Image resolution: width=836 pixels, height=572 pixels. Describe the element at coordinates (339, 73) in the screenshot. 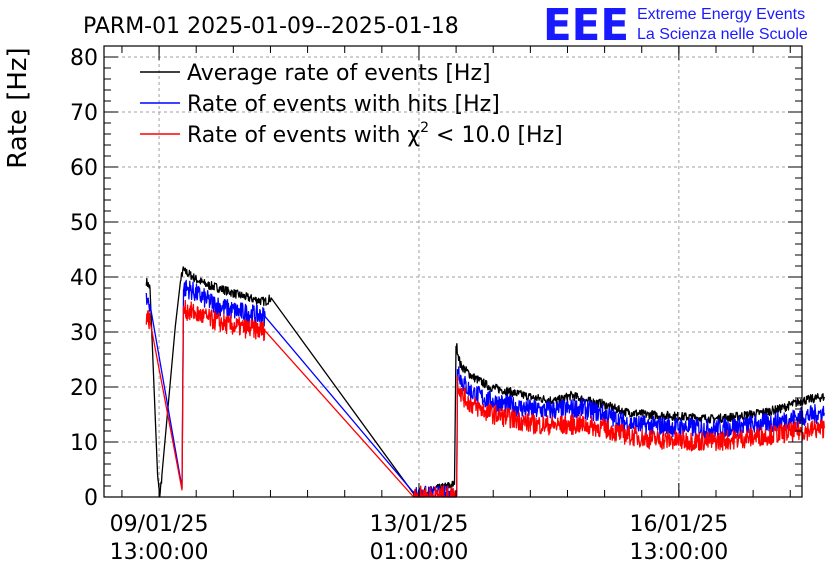

I see `legend-label-average: Average rate of events [Hz]` at that location.